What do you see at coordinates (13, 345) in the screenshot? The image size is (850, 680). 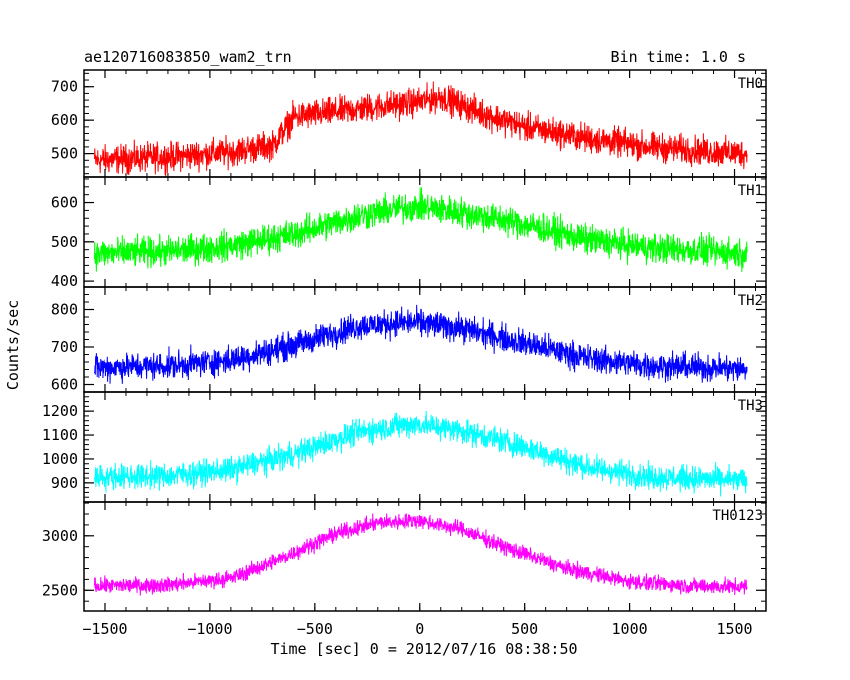 I see `y-axis-title: Counts/sec` at bounding box center [13, 345].